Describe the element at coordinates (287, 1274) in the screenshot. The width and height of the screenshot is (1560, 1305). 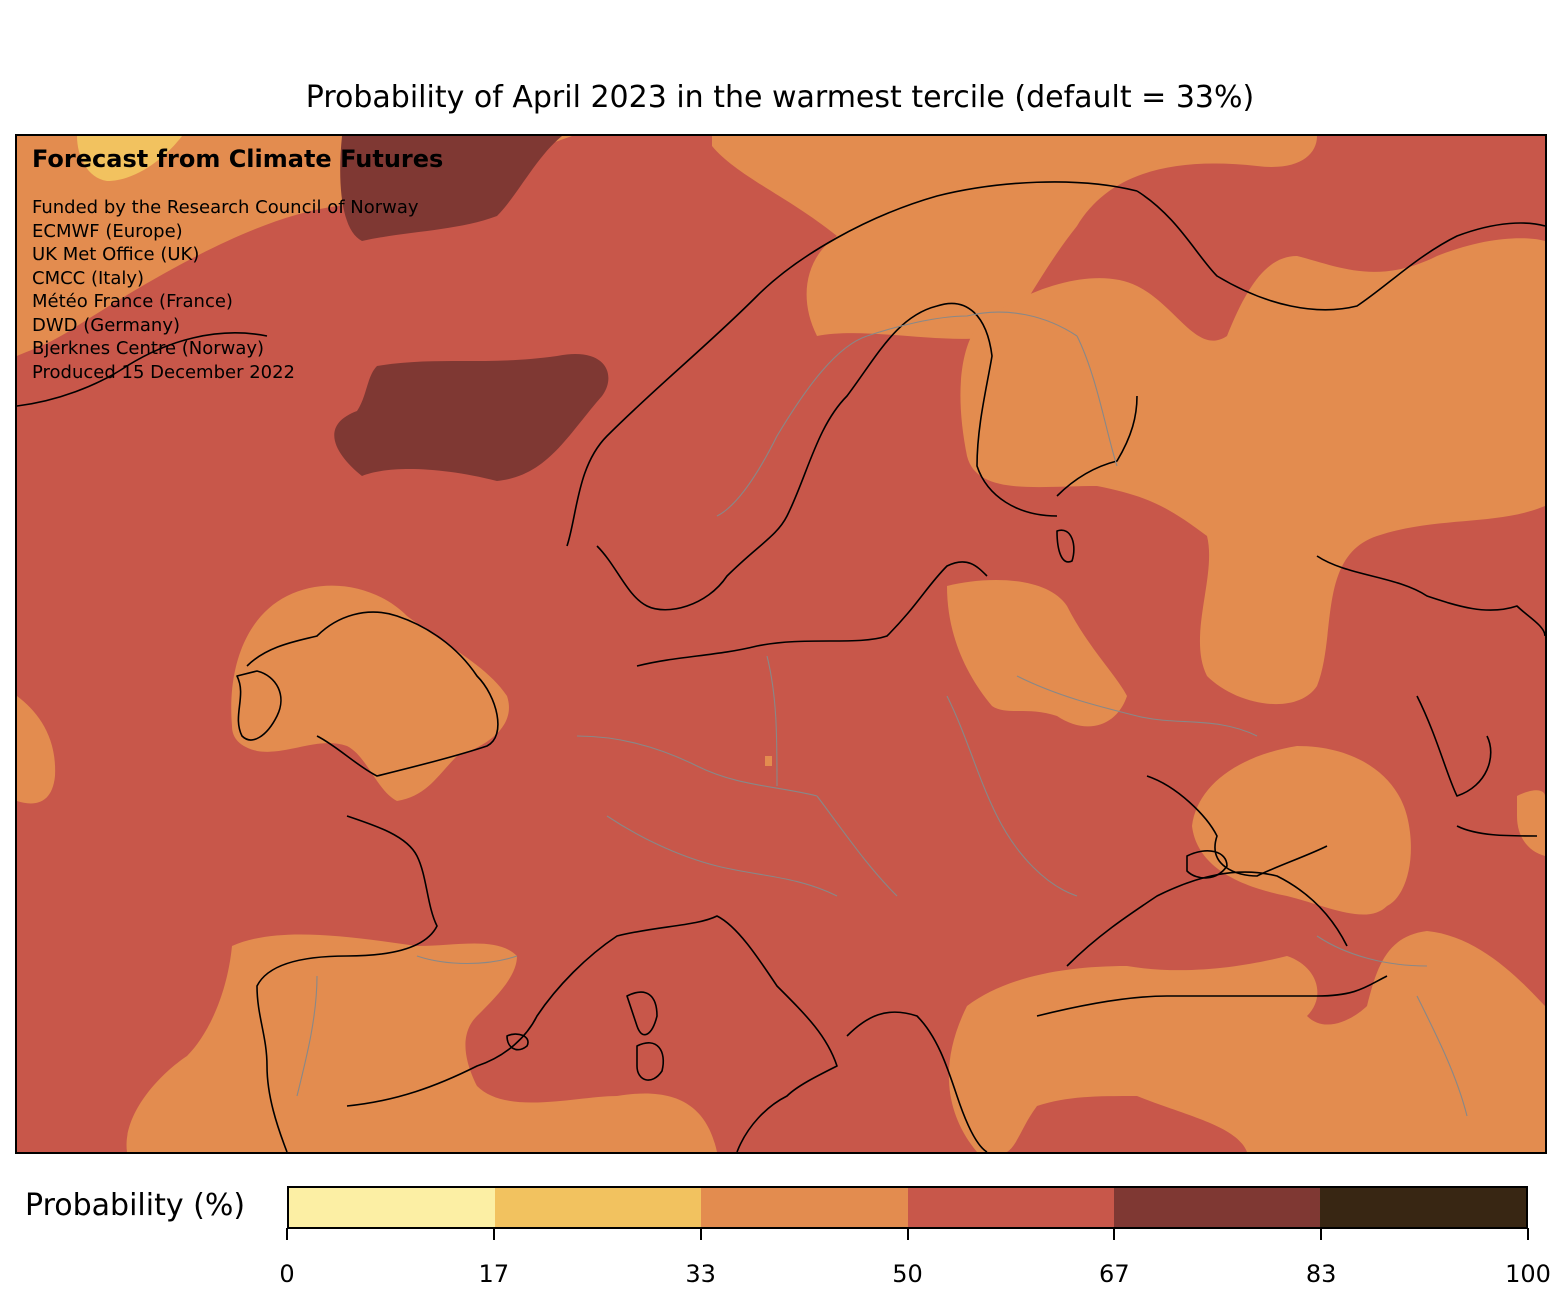
I see `colorbar-tick-label: 0` at that location.